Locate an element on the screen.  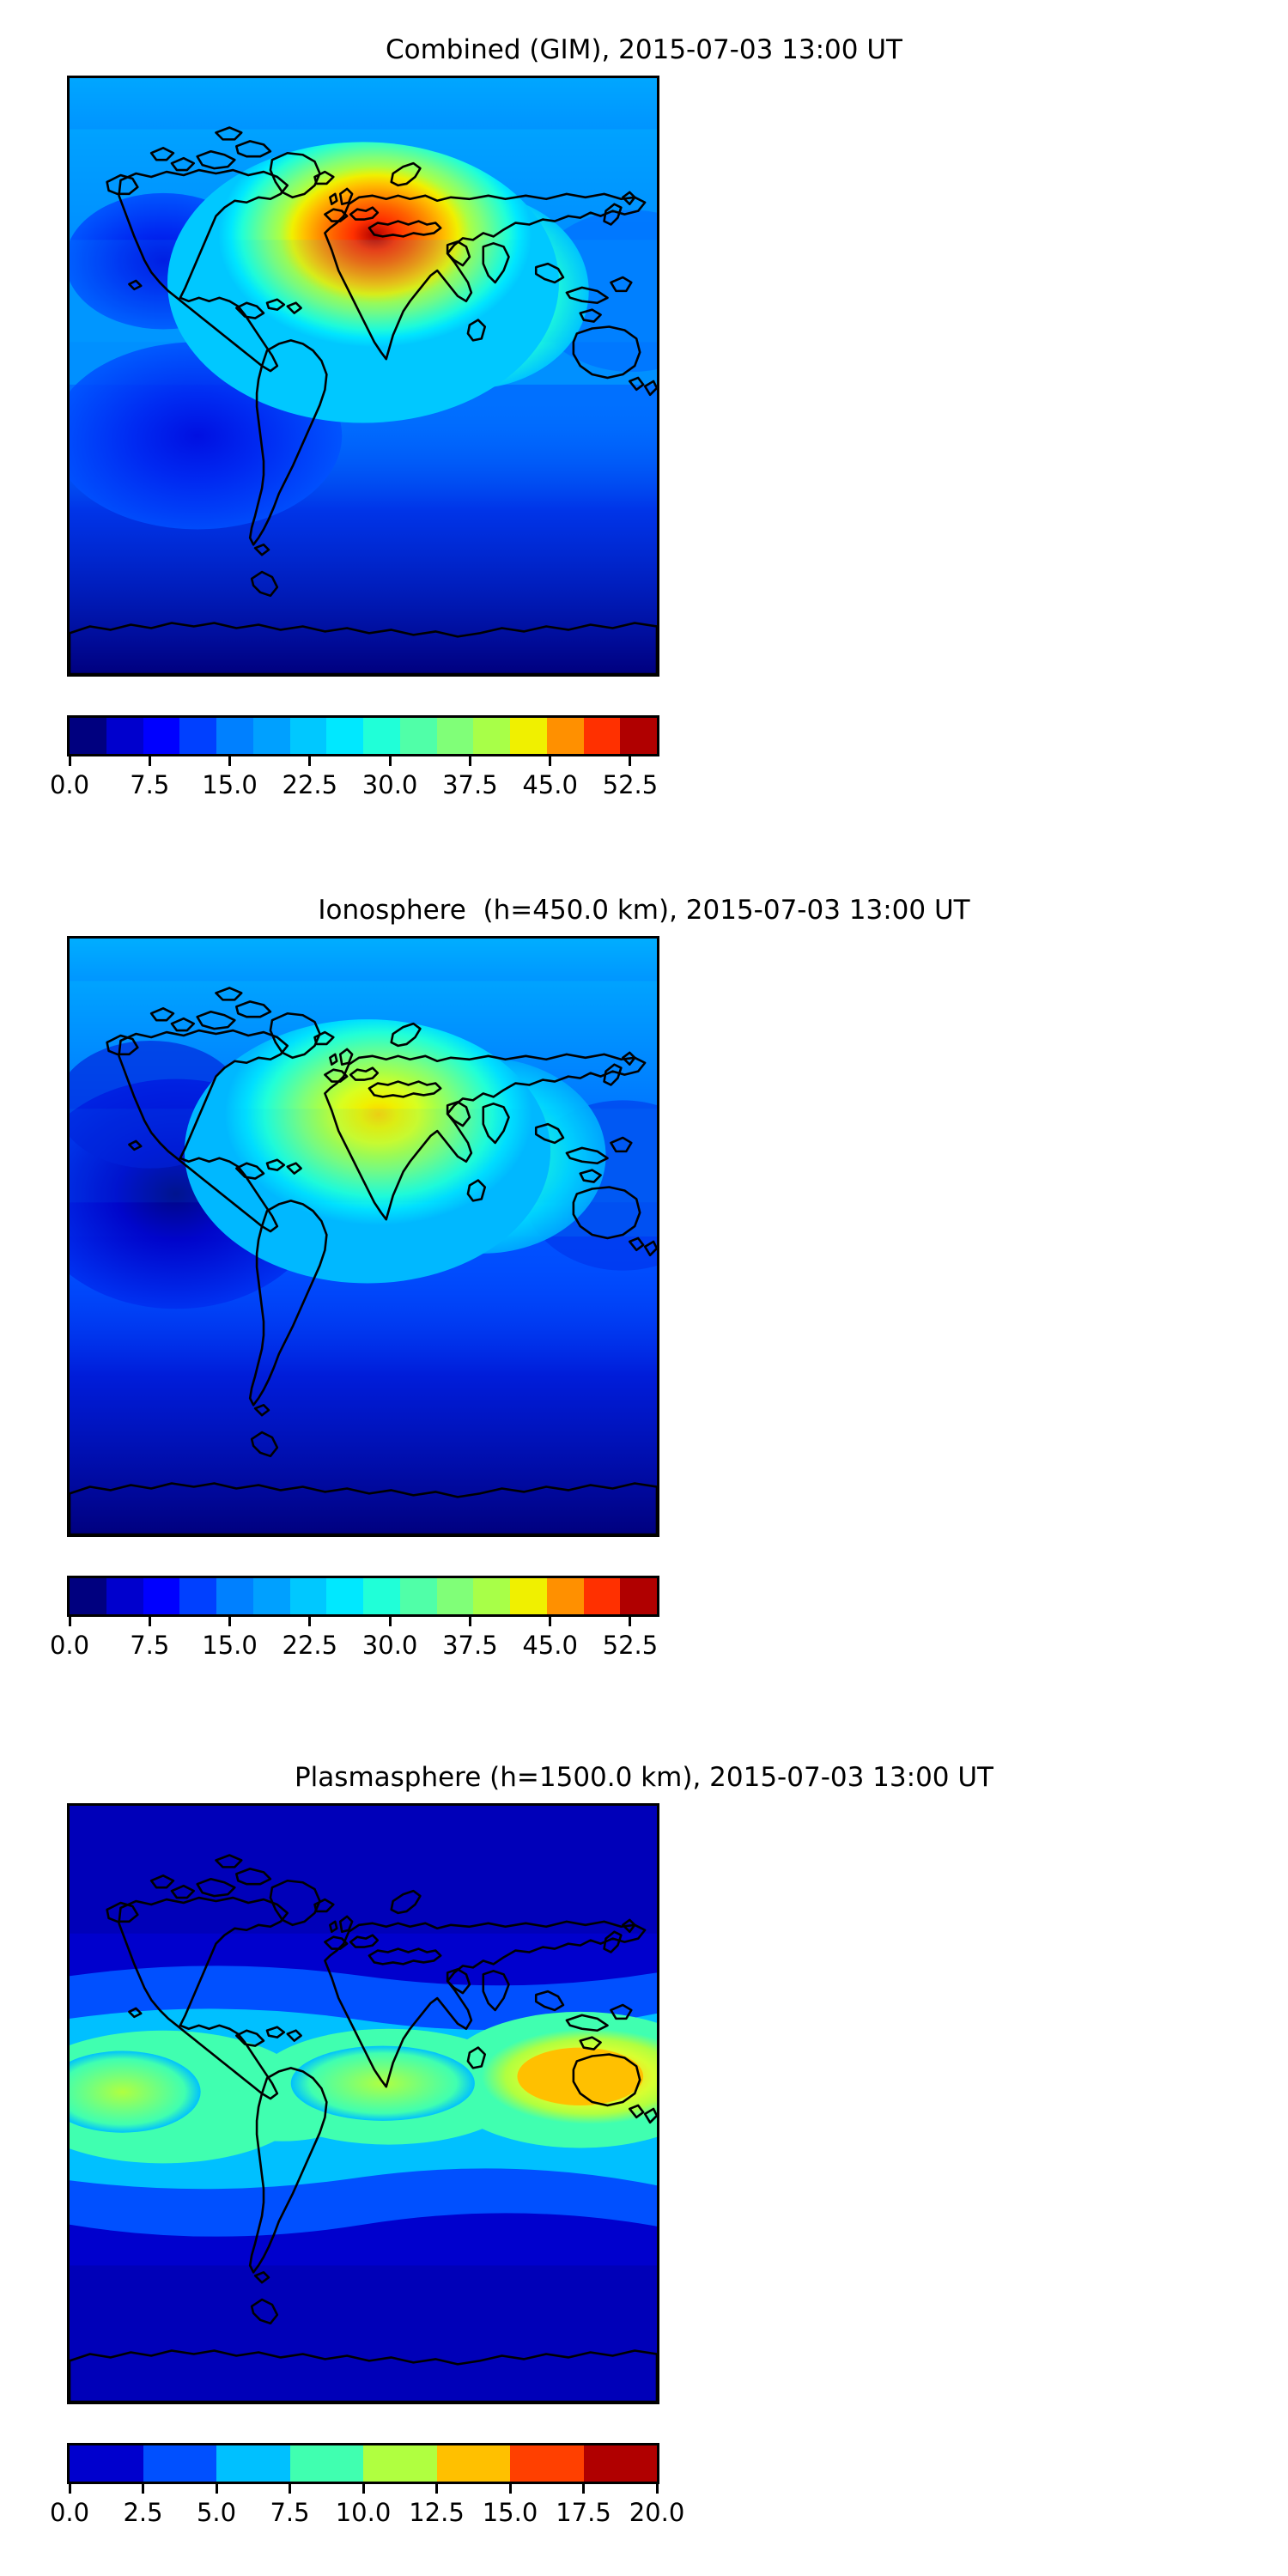
coastlines-ionosphere is located at coordinates (364, 1261).